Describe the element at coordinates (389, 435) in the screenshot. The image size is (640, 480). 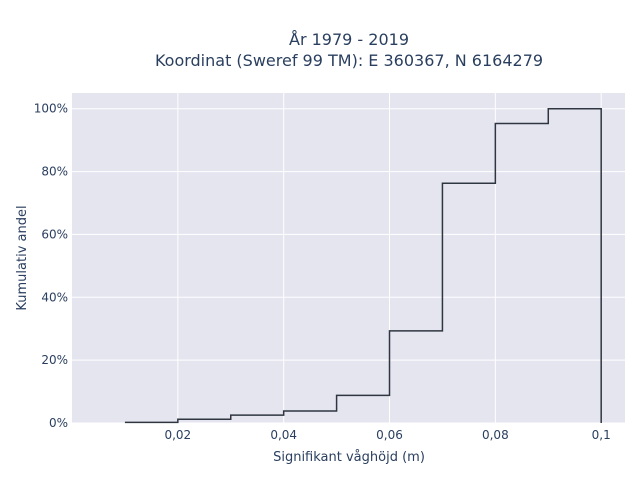
I see `x-tick-label: 0,06` at that location.